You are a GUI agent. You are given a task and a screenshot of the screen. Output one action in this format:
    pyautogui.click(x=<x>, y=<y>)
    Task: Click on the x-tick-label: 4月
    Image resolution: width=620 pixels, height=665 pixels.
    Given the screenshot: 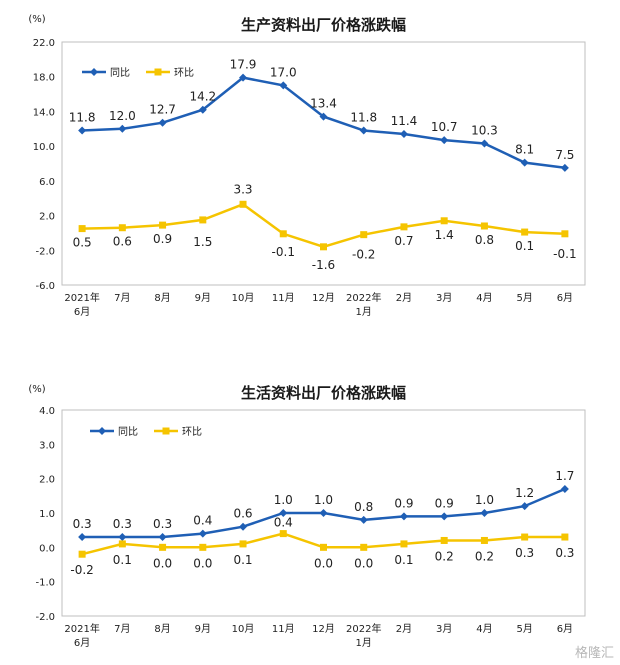 What is the action you would take?
    pyautogui.click(x=484, y=629)
    